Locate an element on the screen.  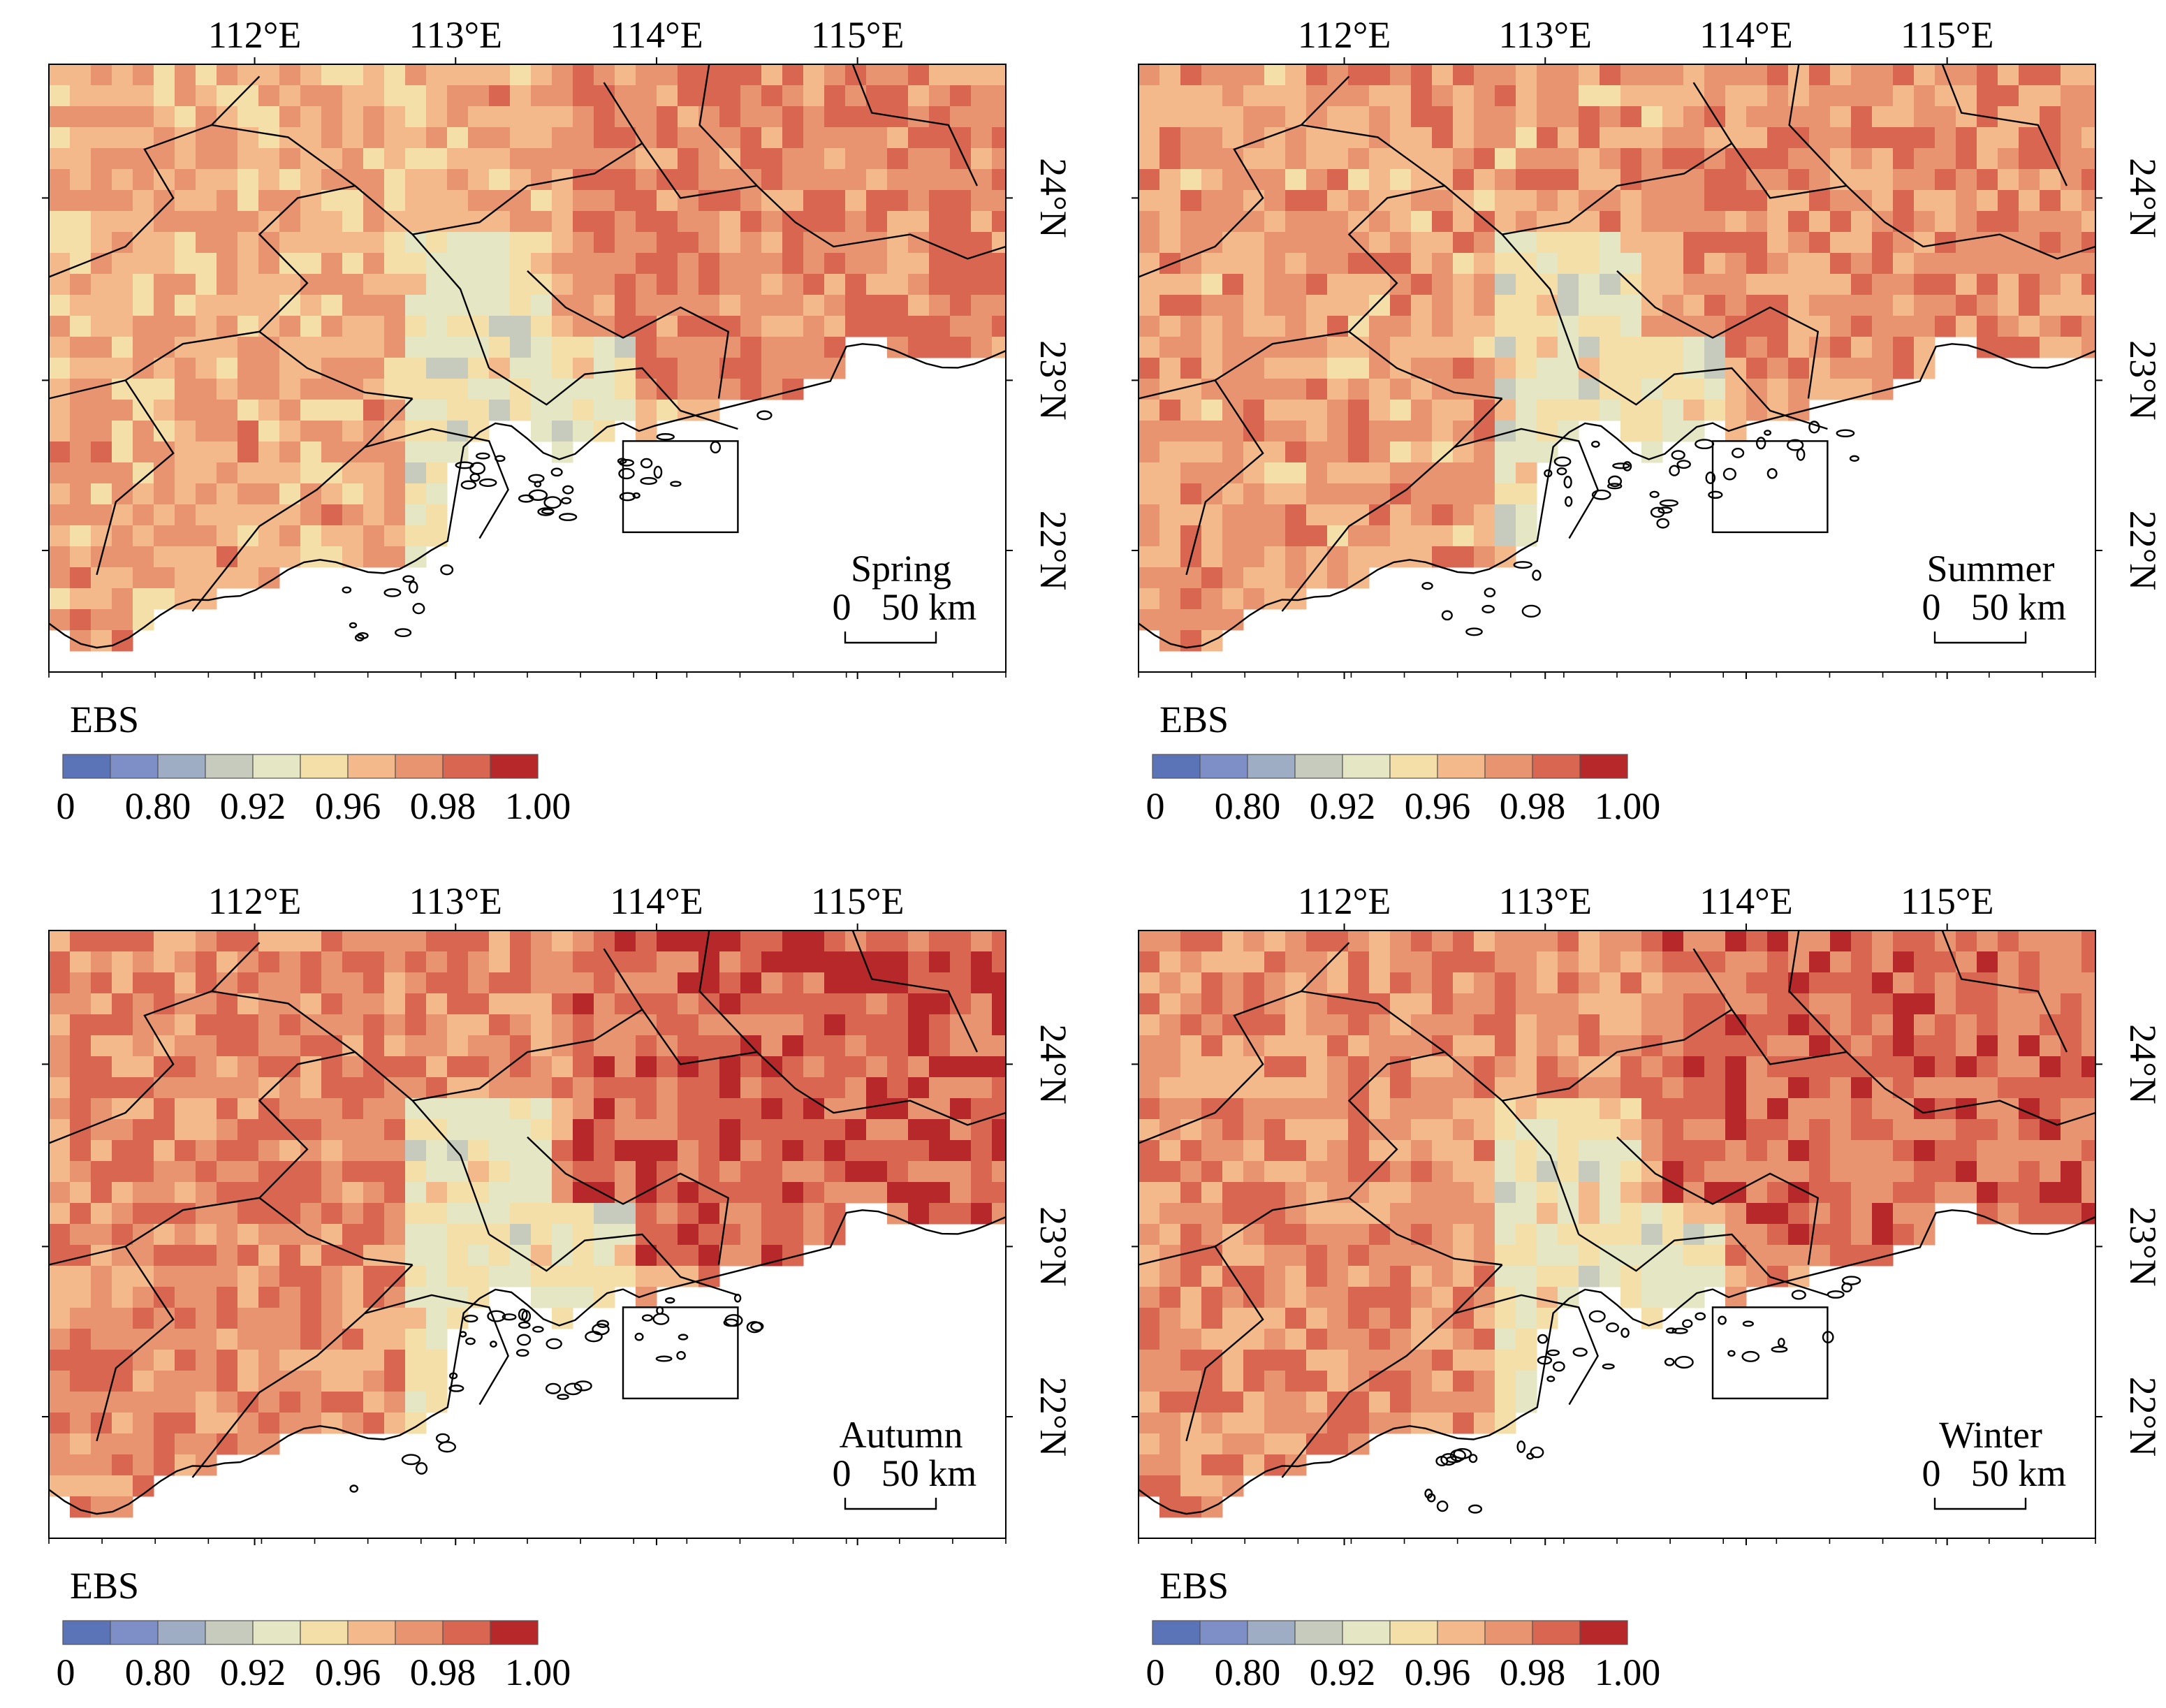
x-tick-label: 114°E is located at coordinates (1746, 35).